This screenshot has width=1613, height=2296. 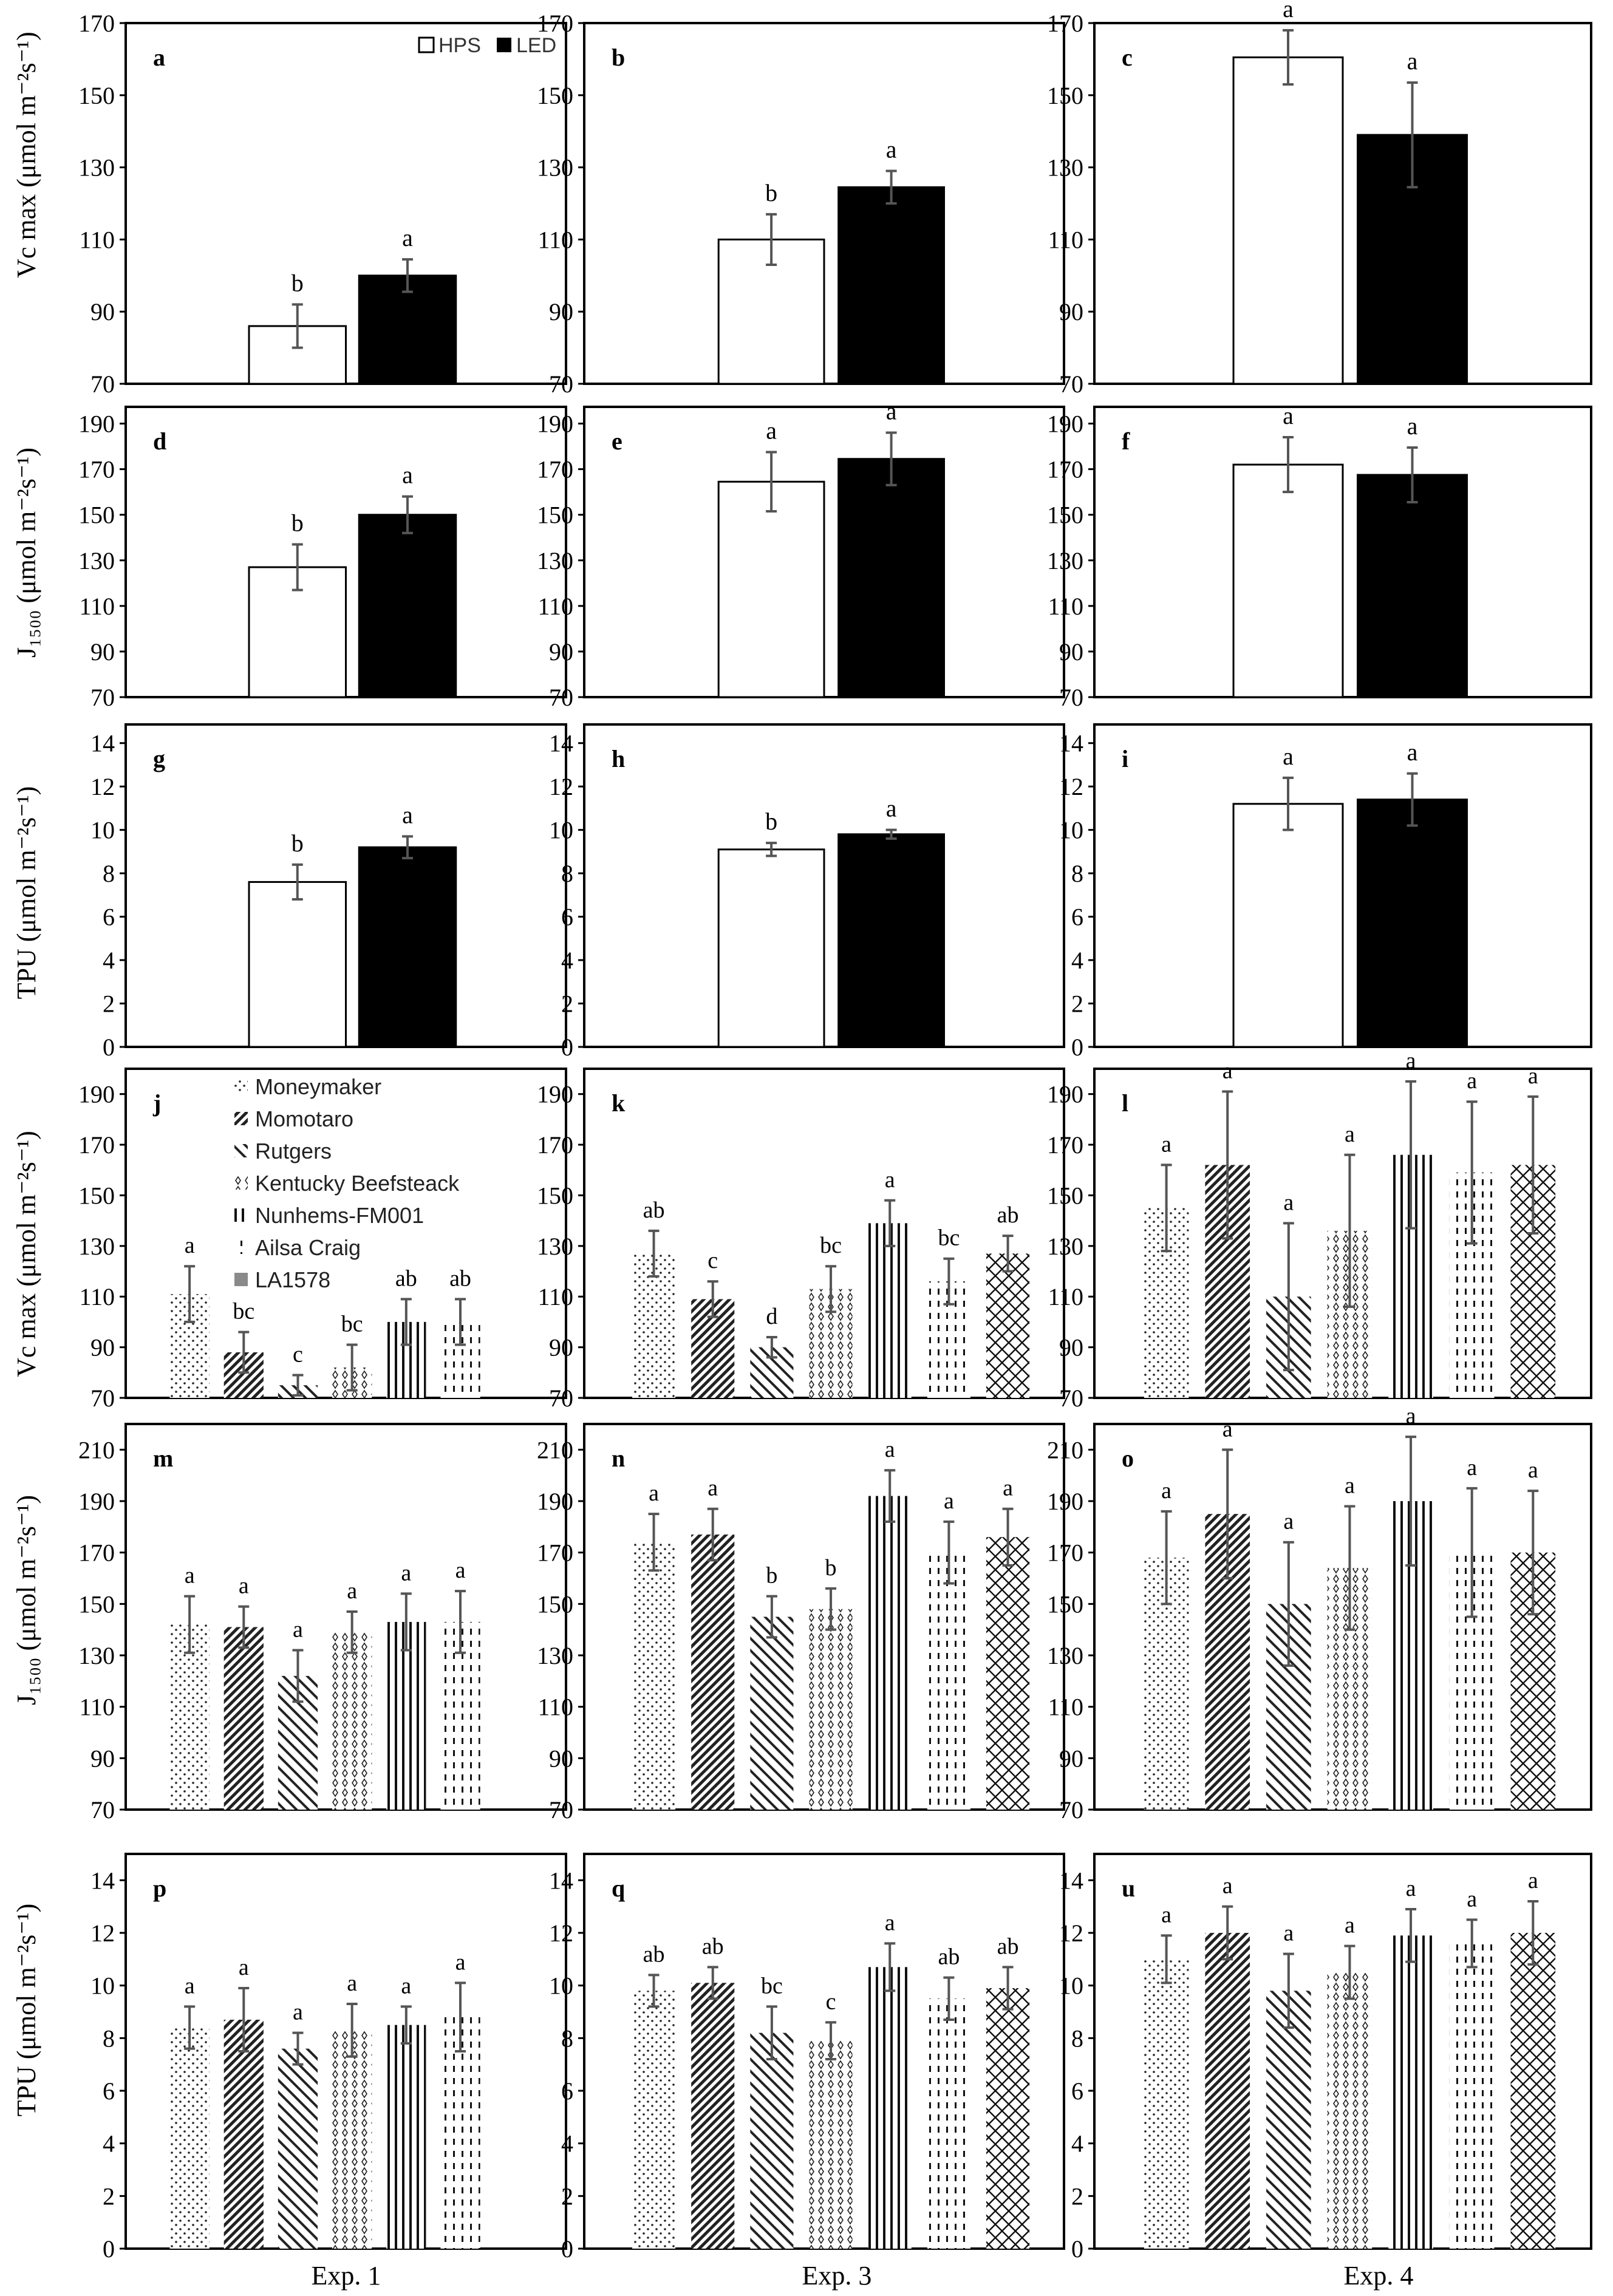 What do you see at coordinates (1077, 2144) in the screenshot?
I see `ytick-label-u-4: 4` at bounding box center [1077, 2144].